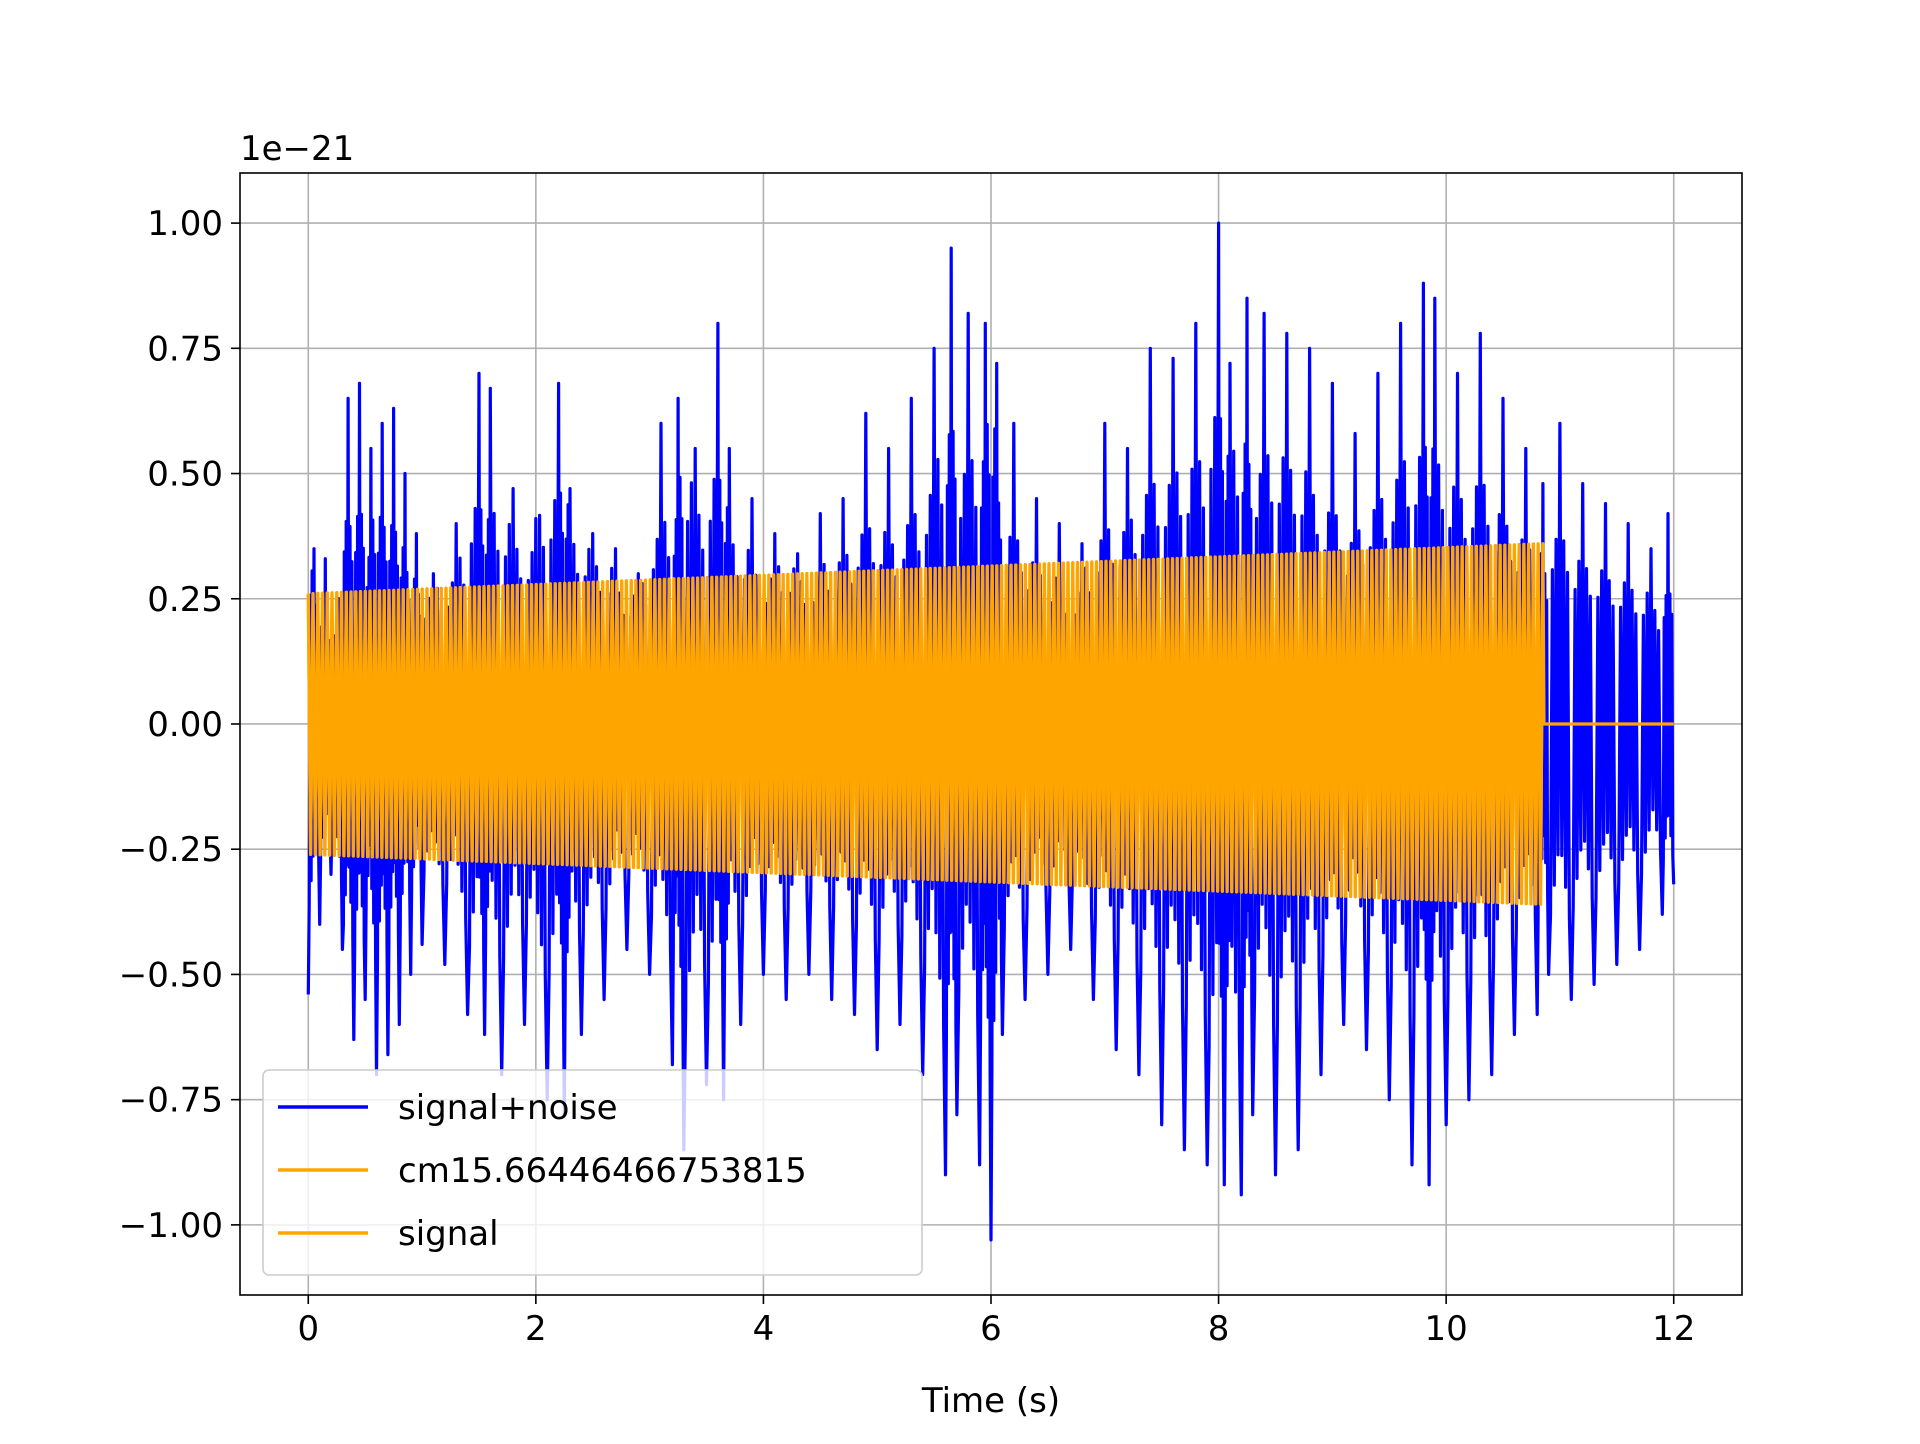 This screenshot has height=1444, width=1920. Describe the element at coordinates (448, 1234) in the screenshot. I see `legend-label-signal: signal` at that location.